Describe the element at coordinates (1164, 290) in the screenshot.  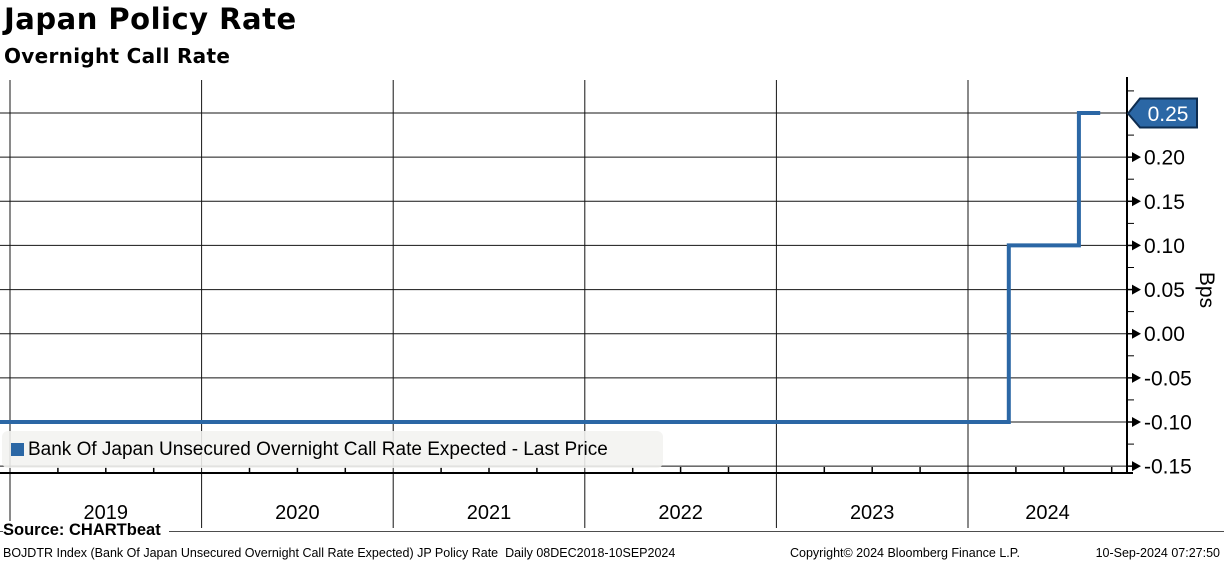
I see `y-tick-label: 0.05` at that location.